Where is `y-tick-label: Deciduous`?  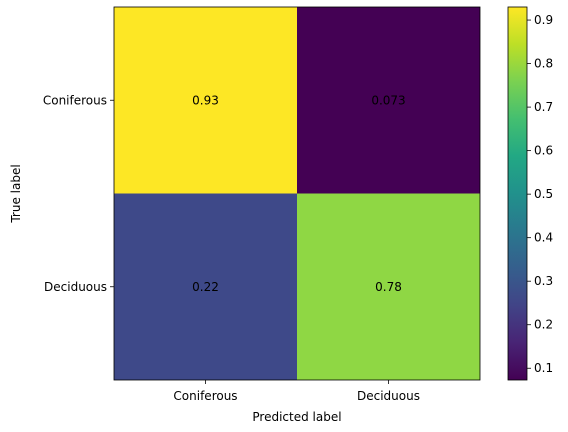 y-tick-label: Deciduous is located at coordinates (75, 287).